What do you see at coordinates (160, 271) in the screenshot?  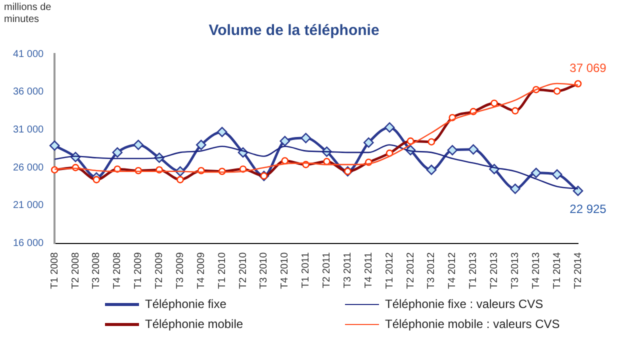 I see `x-tick-label: T2 2009` at bounding box center [160, 271].